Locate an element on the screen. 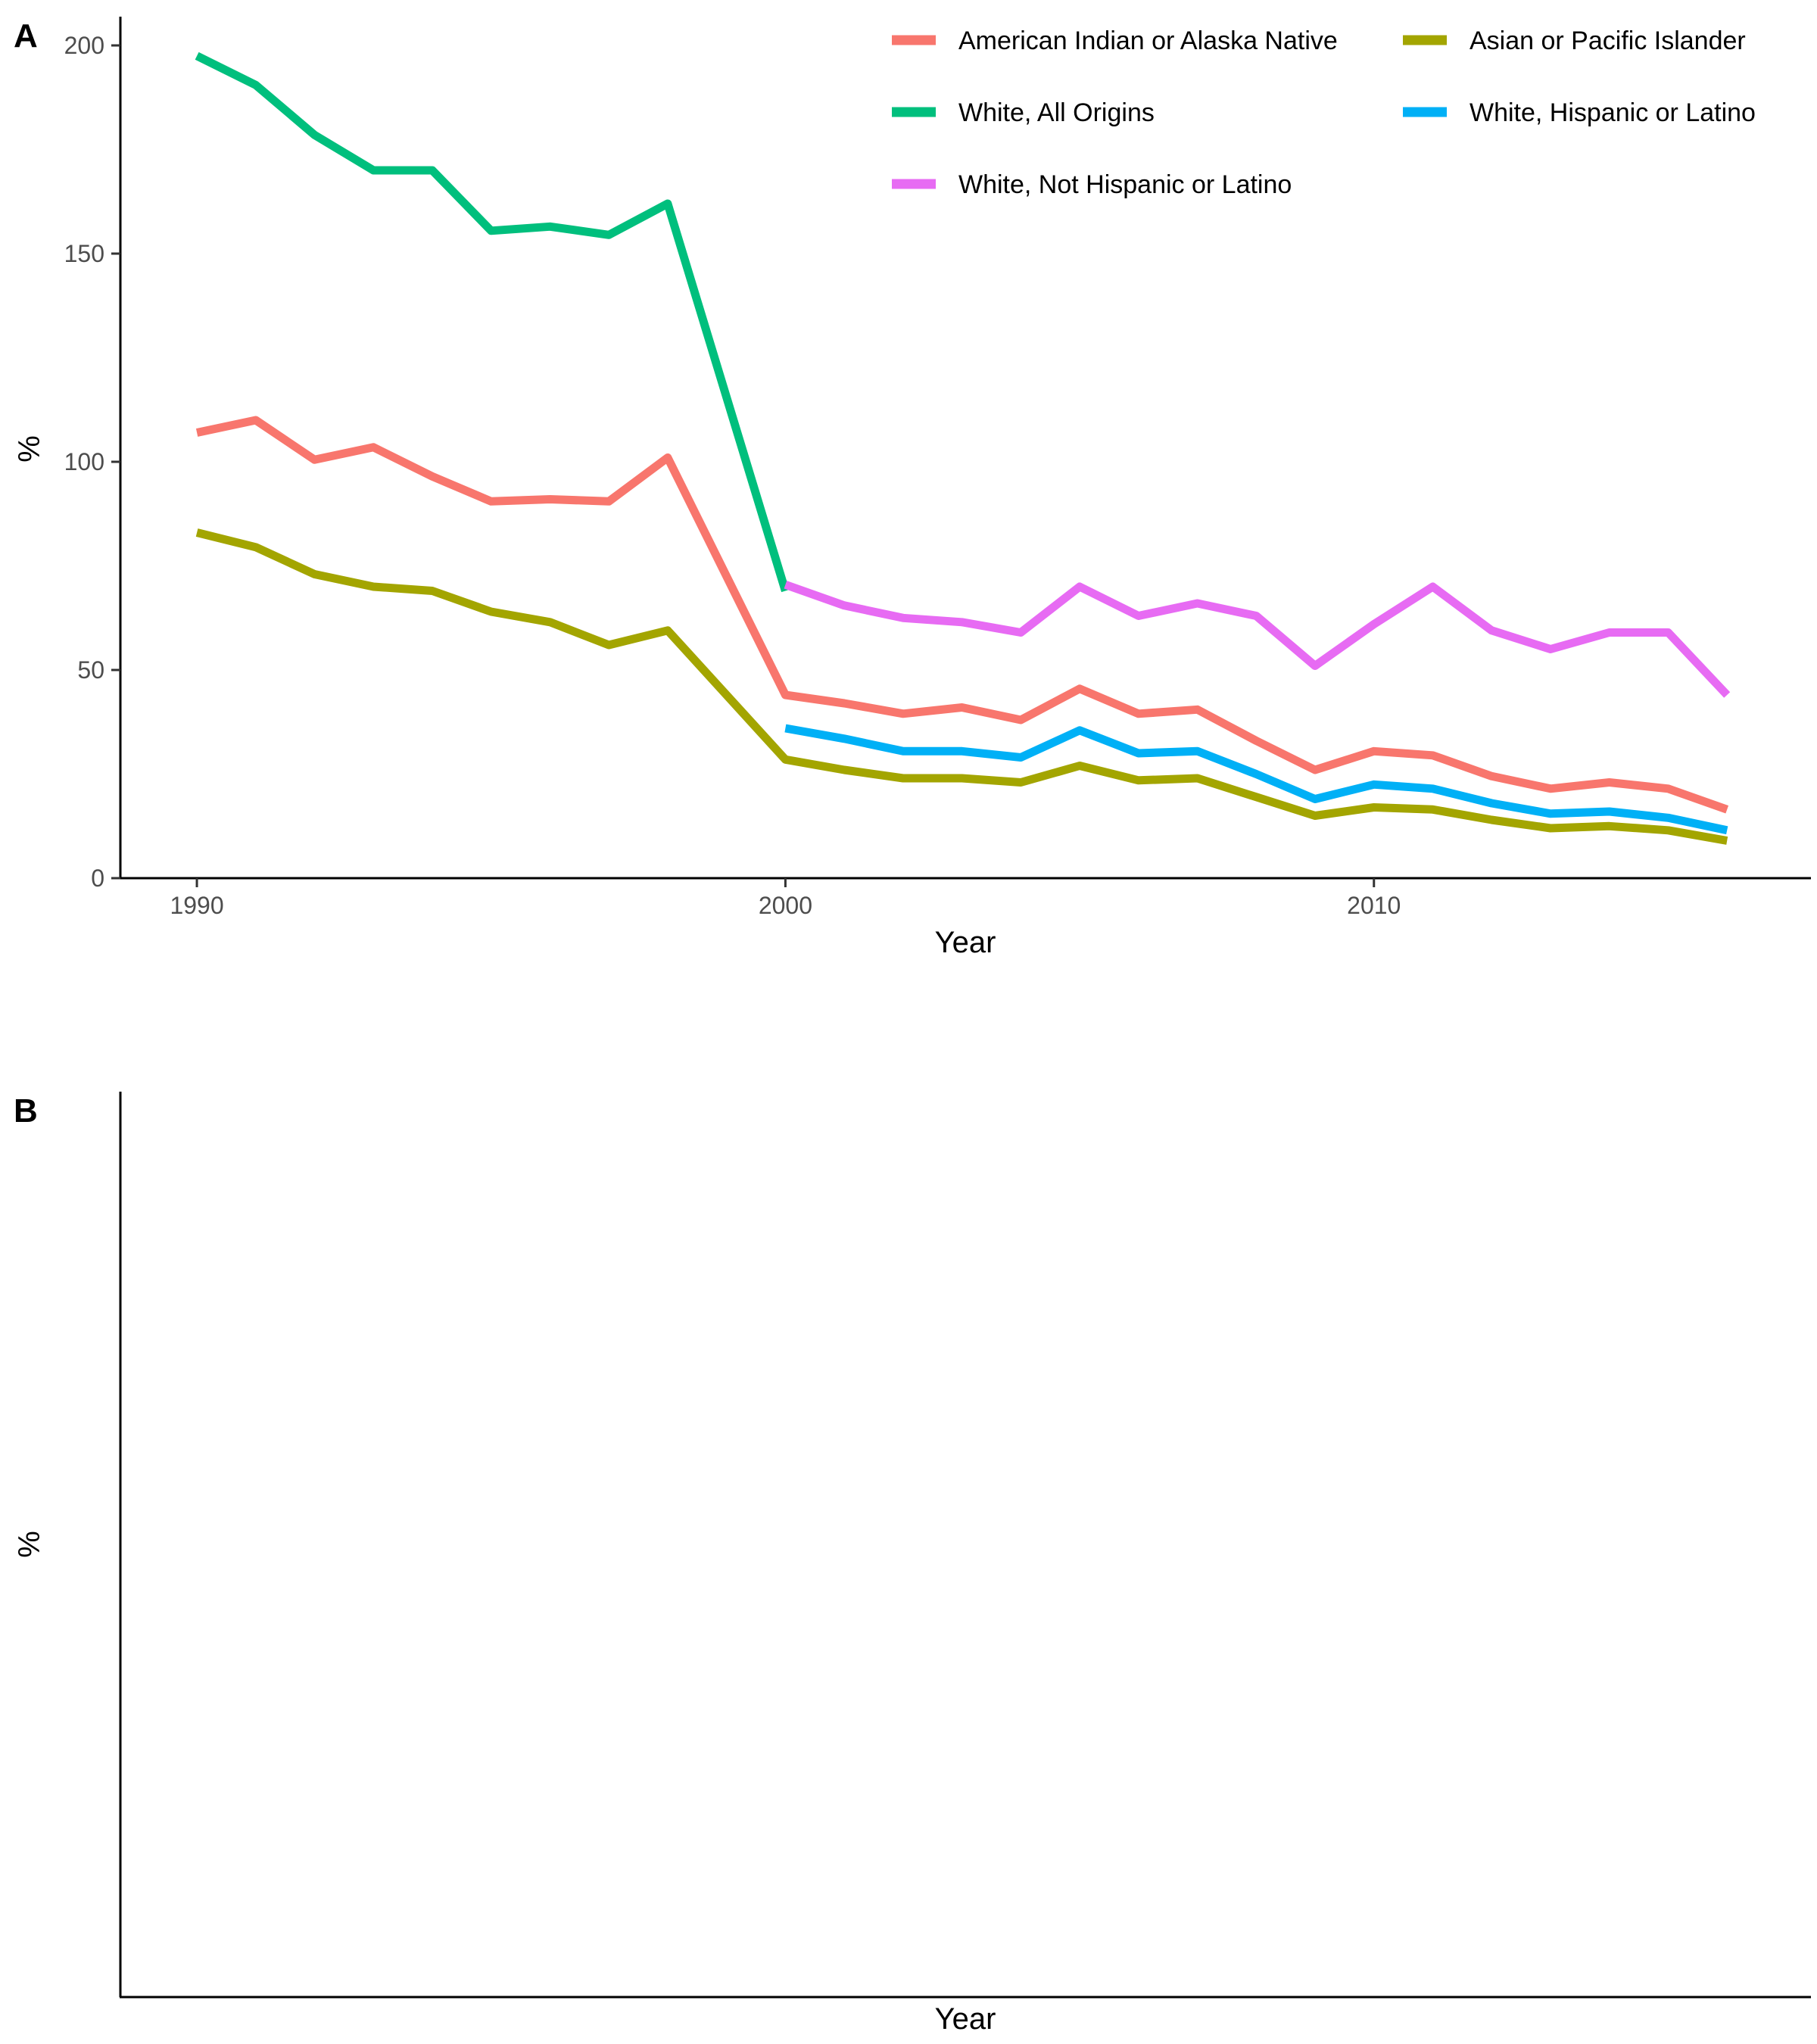 The image size is (1817, 2044). y-tick-label-50: 50 is located at coordinates (90, 670).